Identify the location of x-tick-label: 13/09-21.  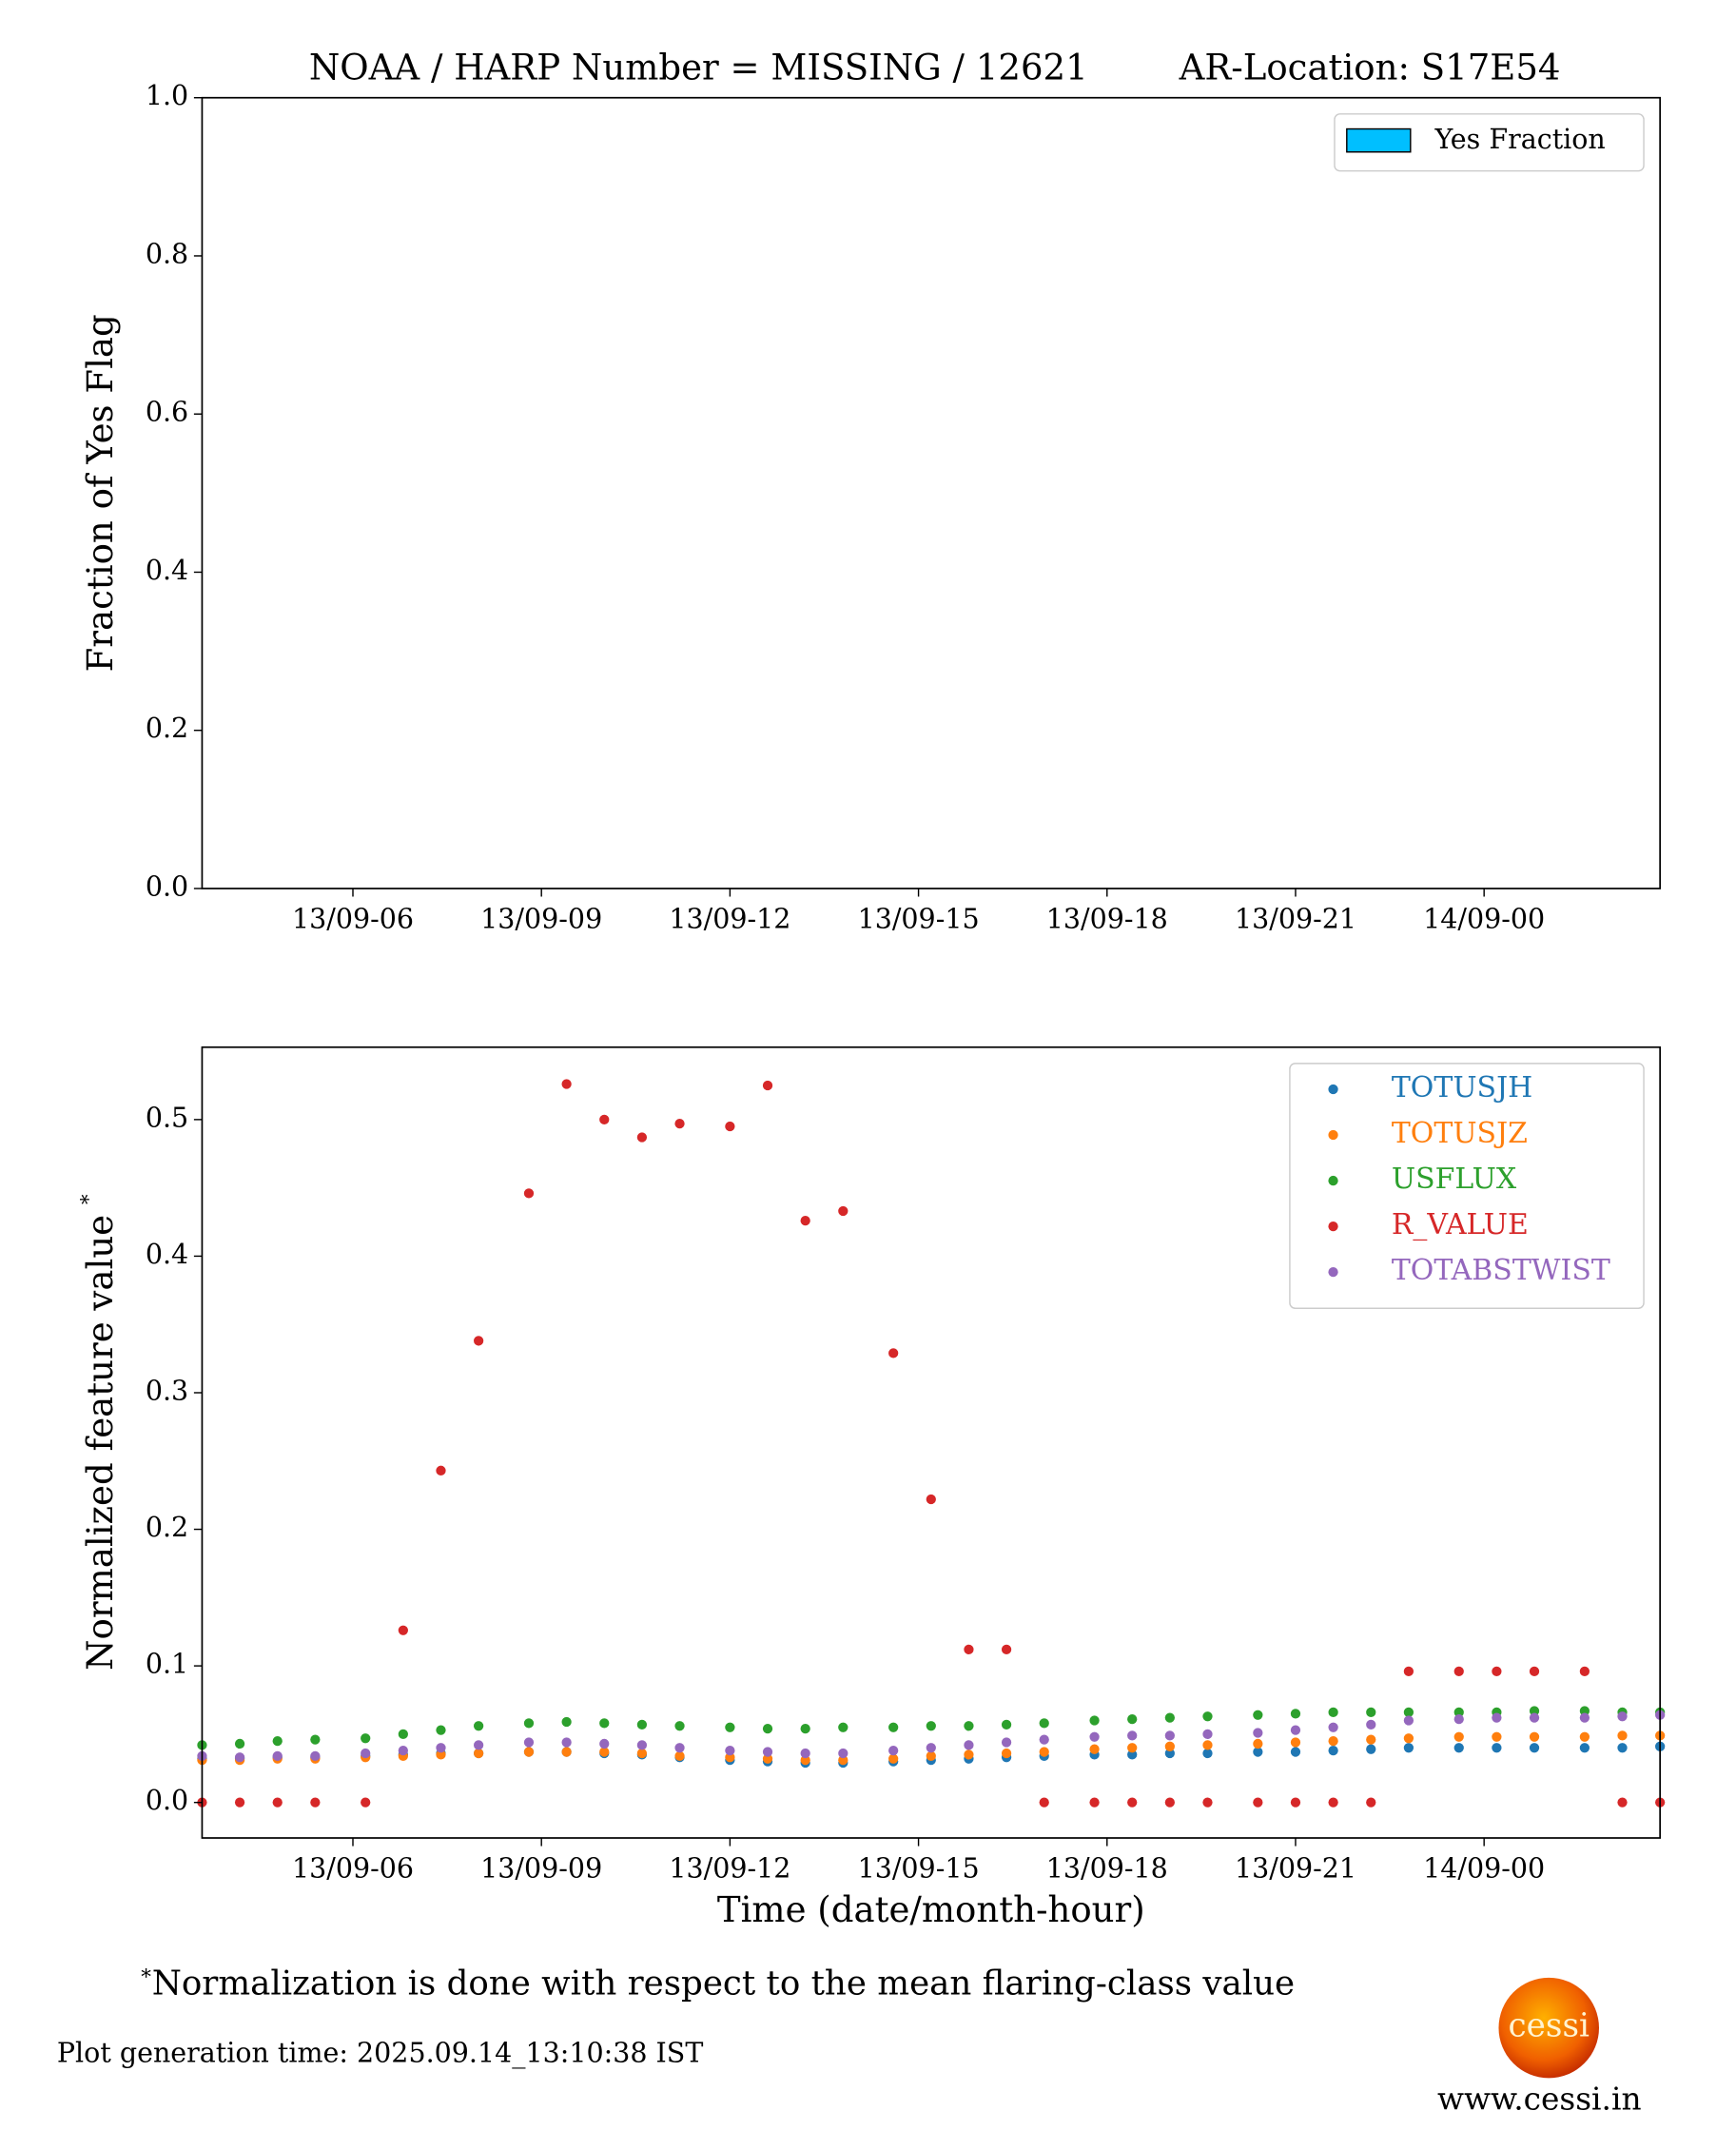
(1296, 919).